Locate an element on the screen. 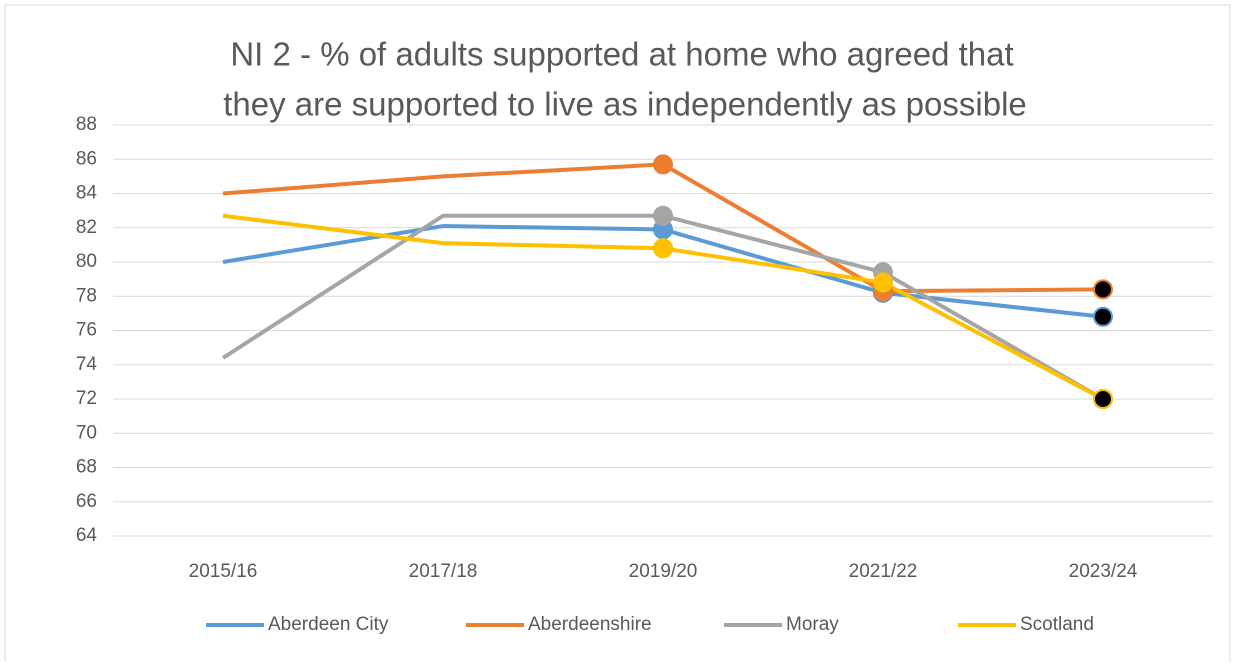 The height and width of the screenshot is (667, 1238). y-tick-label: 72 is located at coordinates (86, 398).